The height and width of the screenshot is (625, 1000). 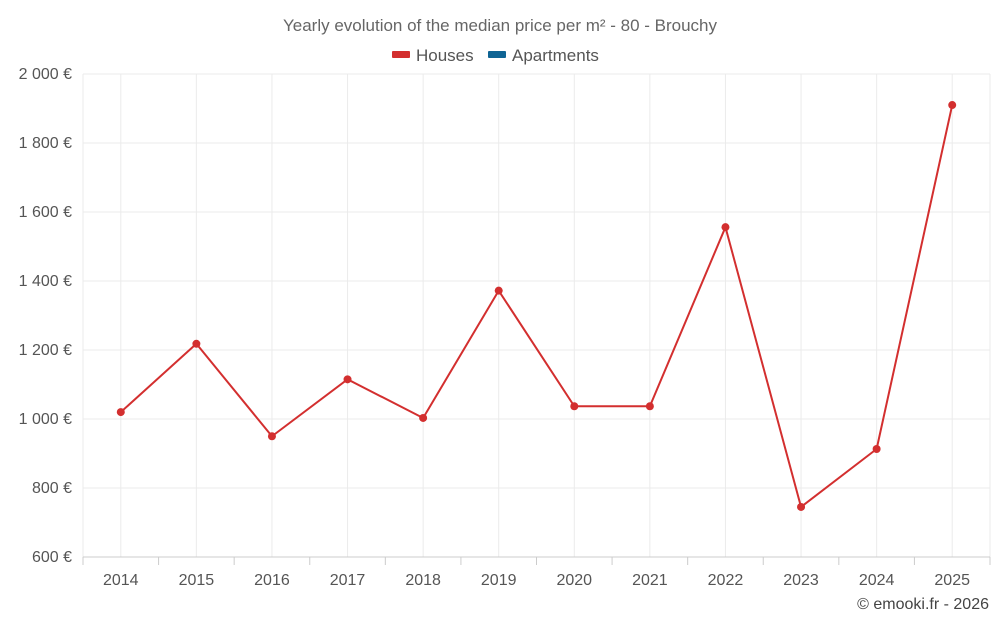 I want to click on credit-text: © emooki.fr - 2026, so click(x=923, y=604).